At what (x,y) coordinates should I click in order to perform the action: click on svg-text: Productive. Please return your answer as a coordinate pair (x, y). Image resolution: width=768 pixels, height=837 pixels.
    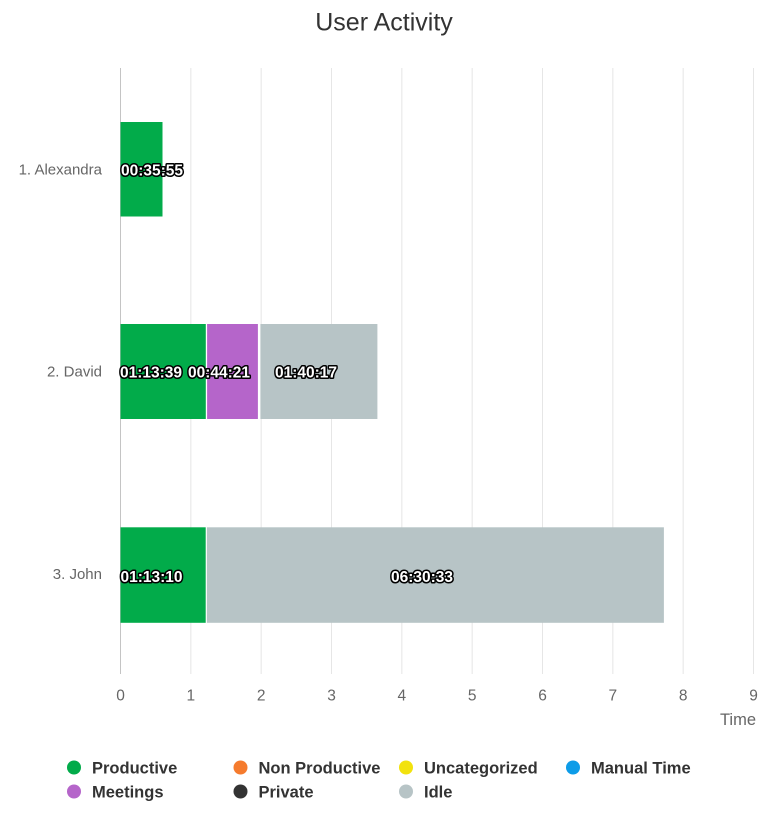
    Looking at the image, I should click on (134, 769).